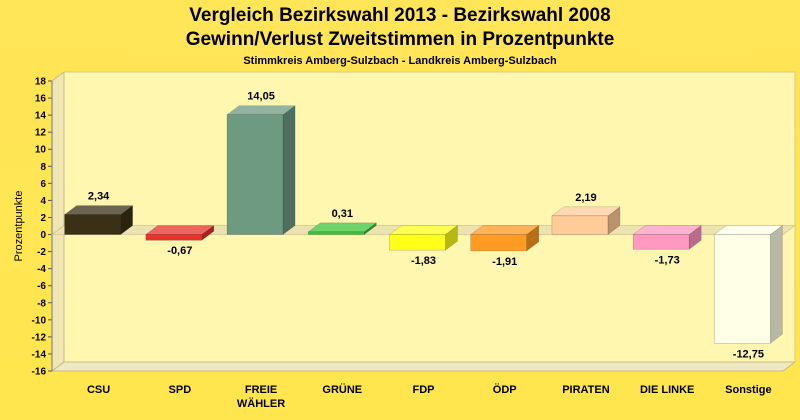 This screenshot has width=800, height=420. What do you see at coordinates (342, 214) in the screenshot?
I see `data-label: 0,31` at bounding box center [342, 214].